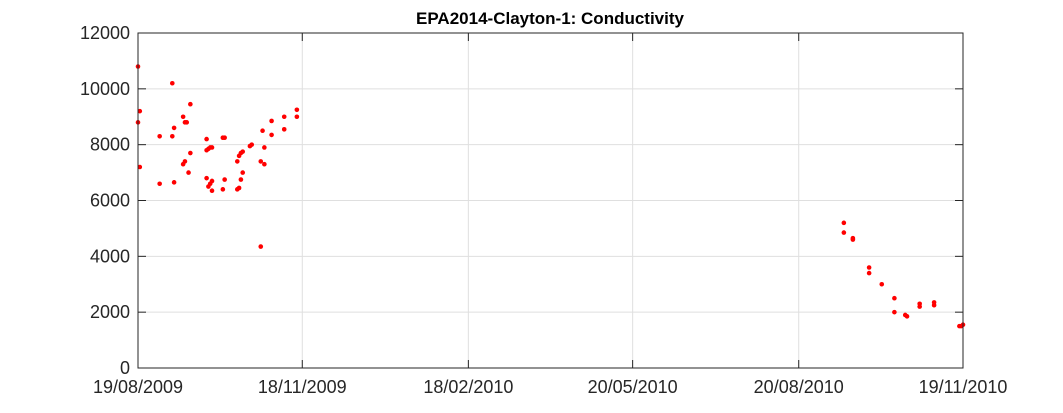  Describe the element at coordinates (138, 387) in the screenshot. I see `x-tick-label: 19/08/2009` at that location.